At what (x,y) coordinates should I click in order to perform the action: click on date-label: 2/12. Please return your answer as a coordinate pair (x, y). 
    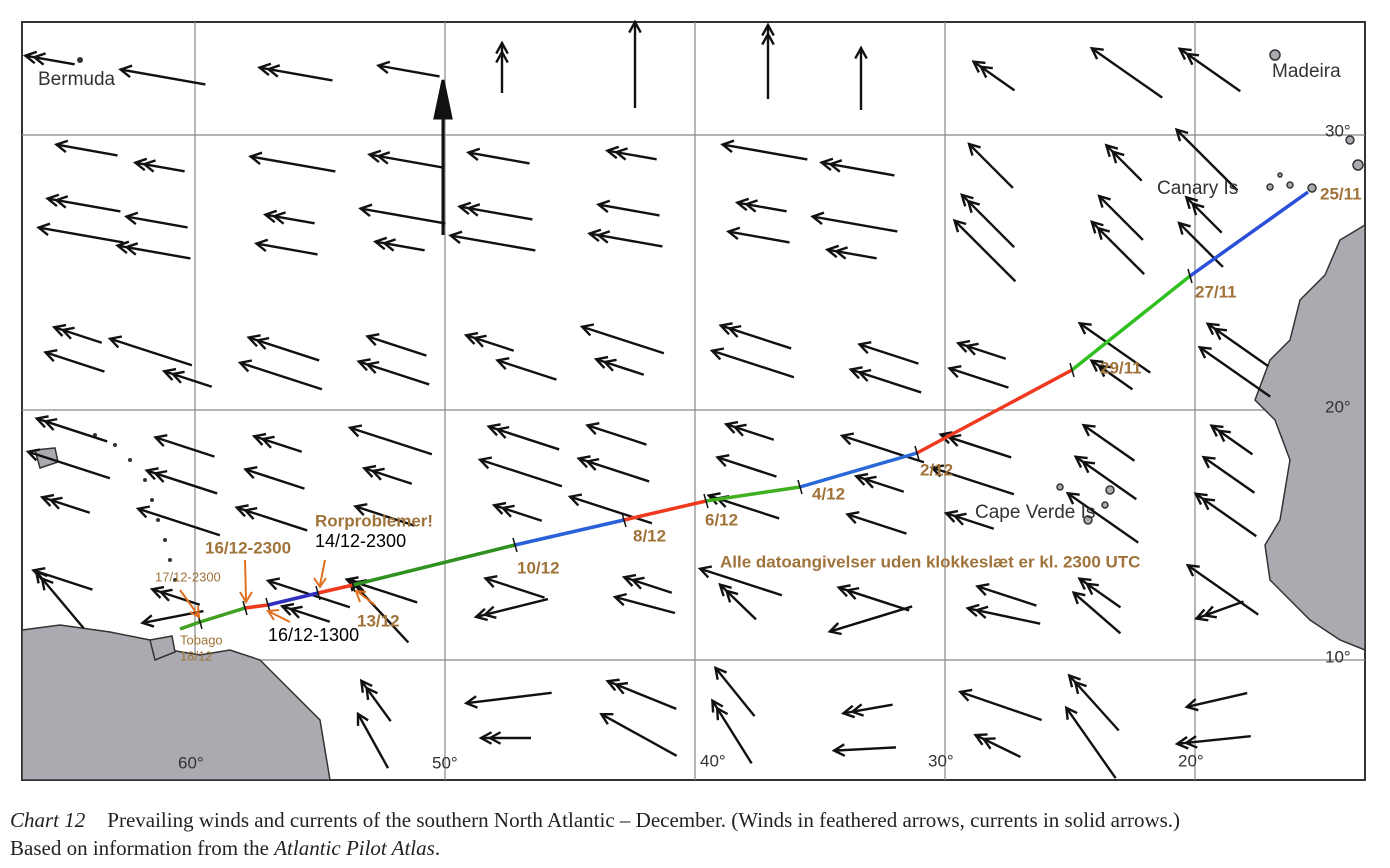
    Looking at the image, I should click on (936, 469).